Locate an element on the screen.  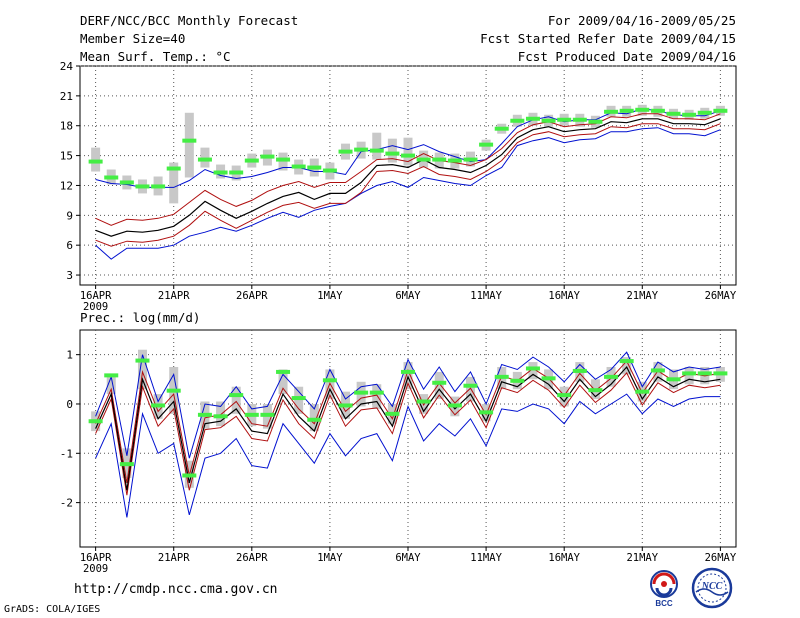
temp-x-tick-label: 11MAY is located at coordinates (486, 296).